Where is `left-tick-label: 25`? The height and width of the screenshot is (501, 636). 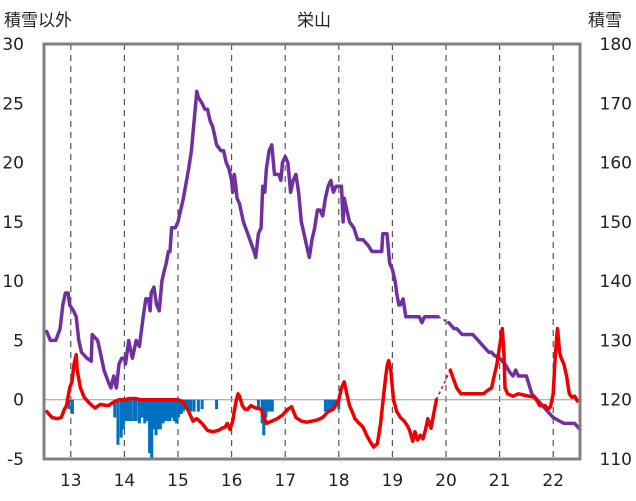
left-tick-label: 25 is located at coordinates (13, 104).